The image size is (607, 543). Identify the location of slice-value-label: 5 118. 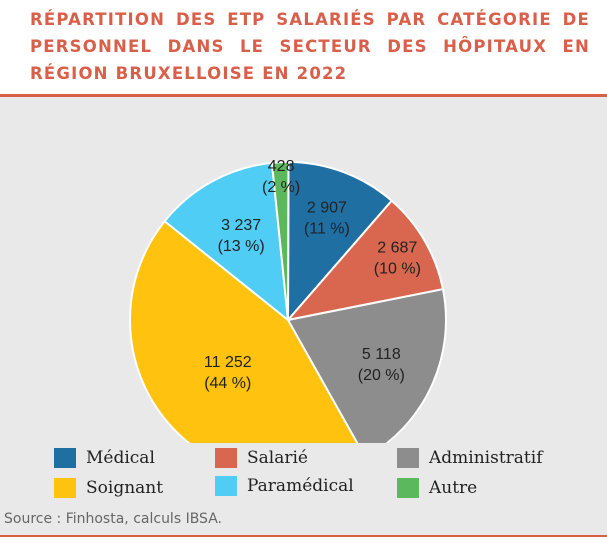
(381, 354).